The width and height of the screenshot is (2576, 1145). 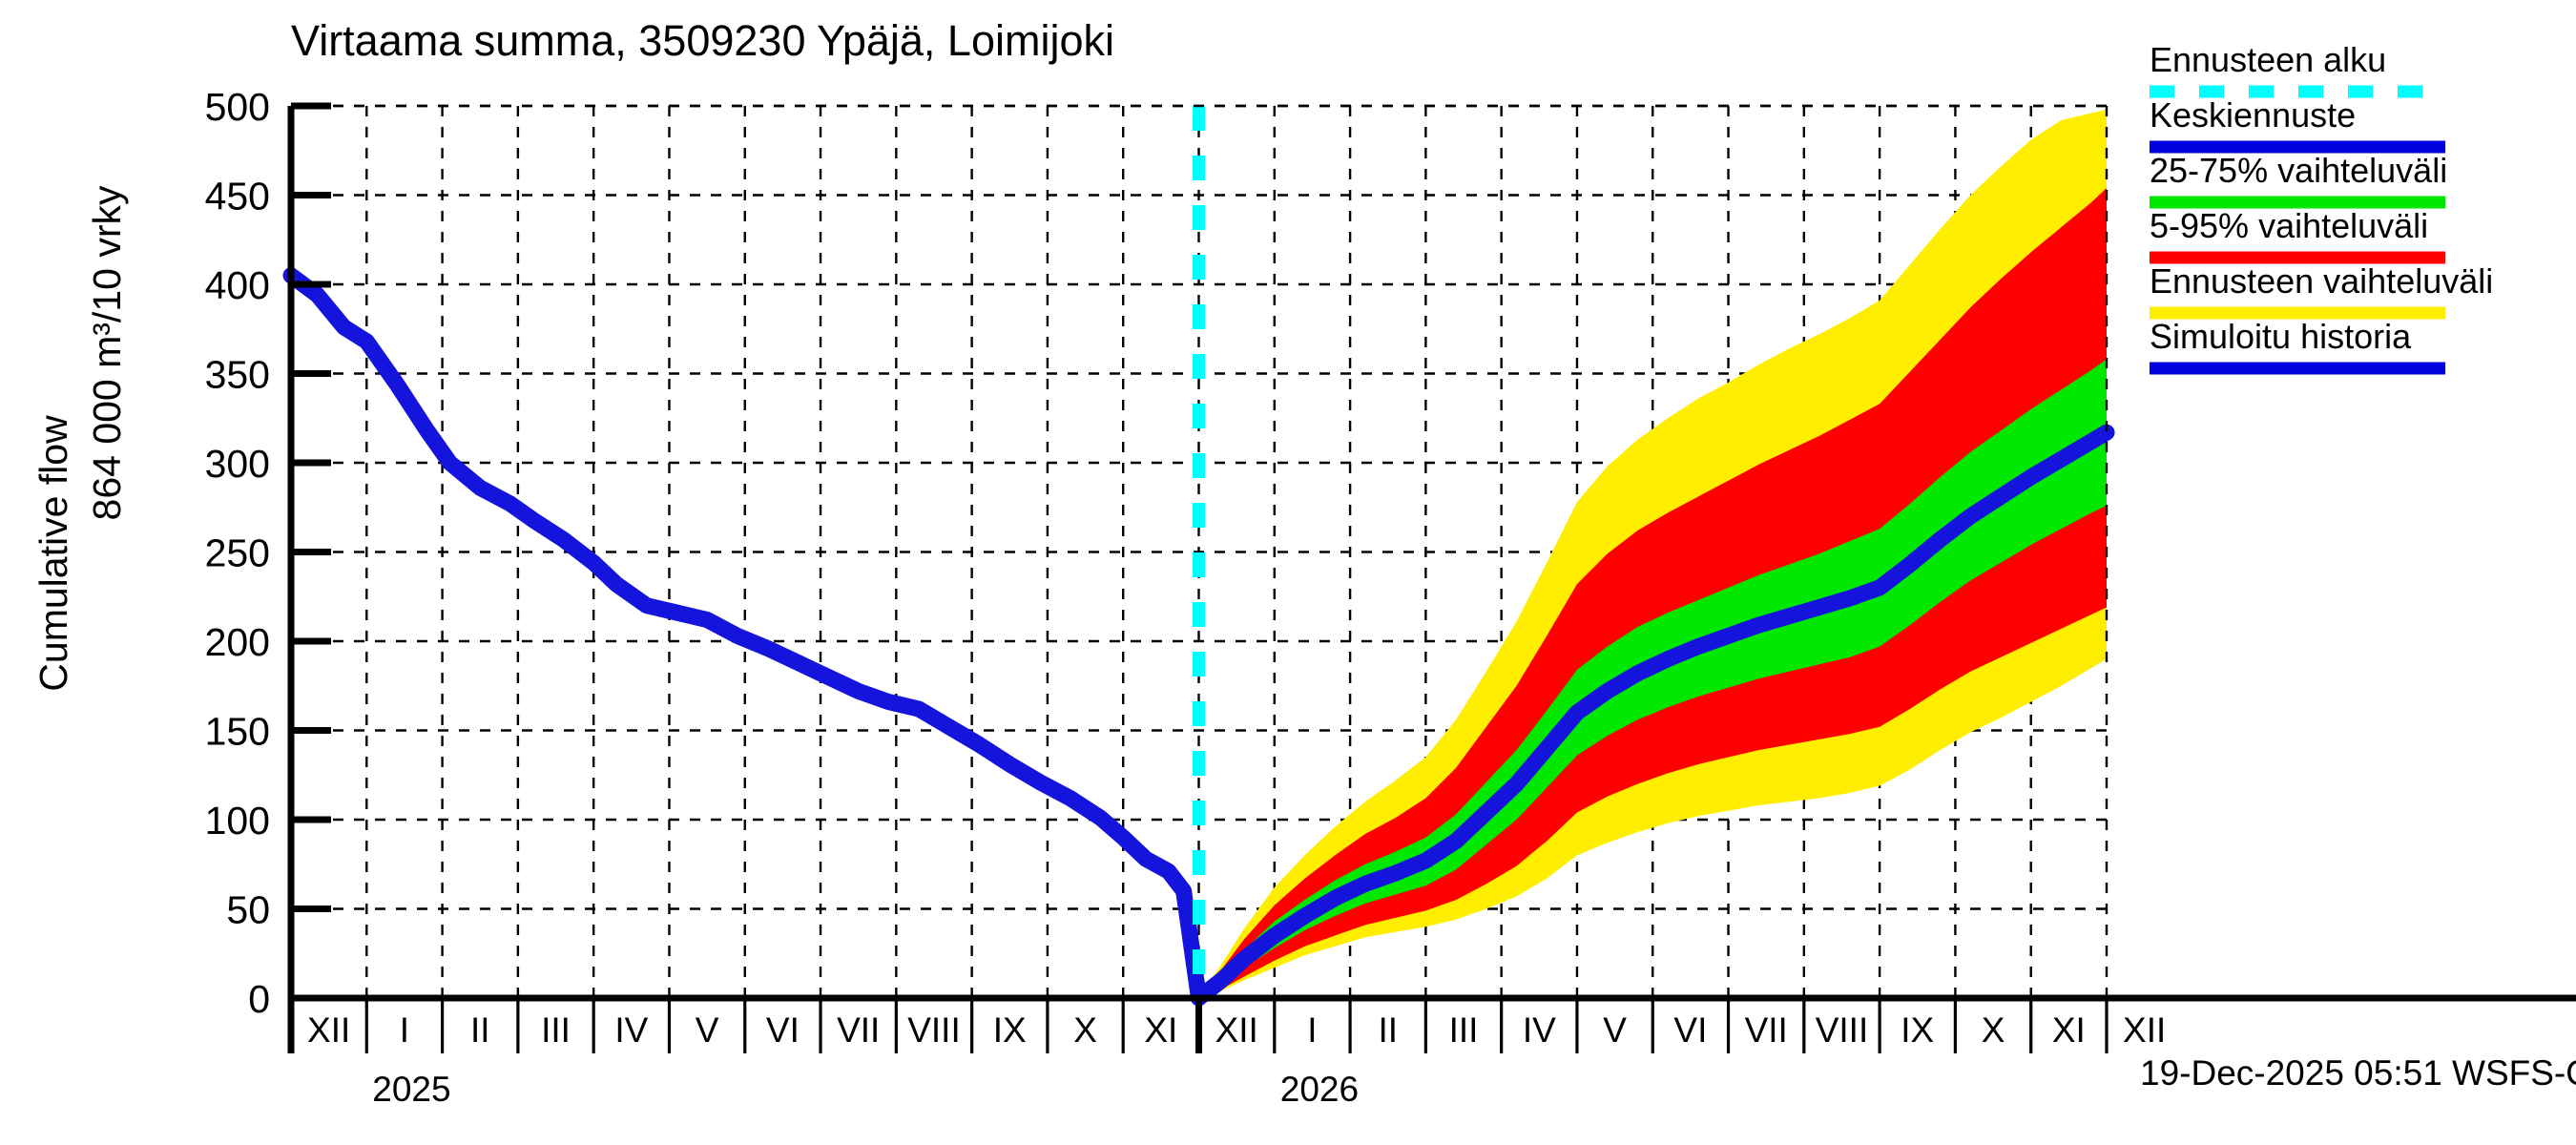 What do you see at coordinates (702, 40) in the screenshot?
I see `page-title: Virtaama summa, 3509230 Ypäjä, Loimijoki` at bounding box center [702, 40].